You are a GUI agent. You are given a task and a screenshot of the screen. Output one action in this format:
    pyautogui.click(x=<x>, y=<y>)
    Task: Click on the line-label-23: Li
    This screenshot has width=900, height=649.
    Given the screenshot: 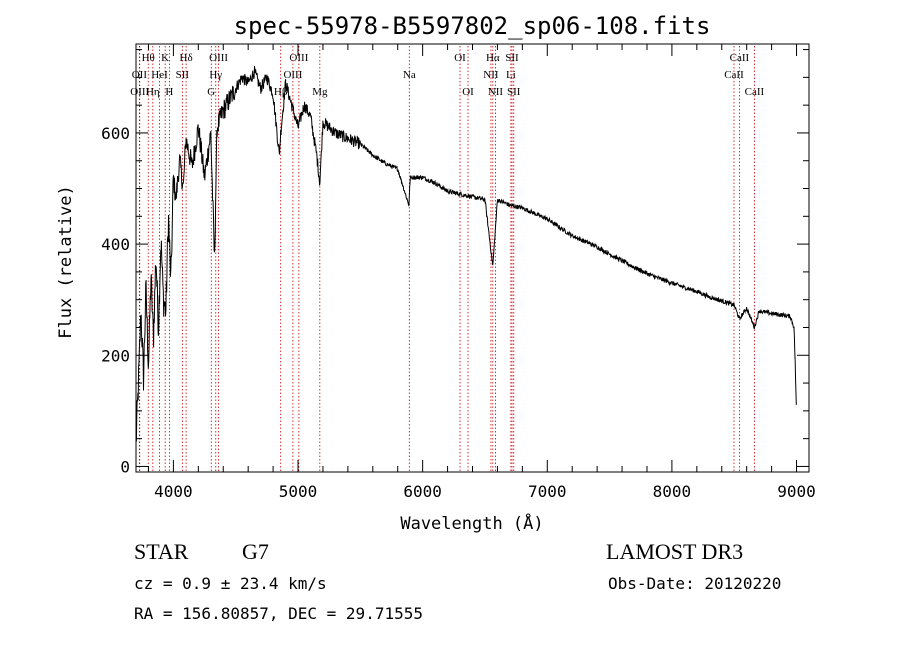 What is the action you would take?
    pyautogui.click(x=511, y=75)
    